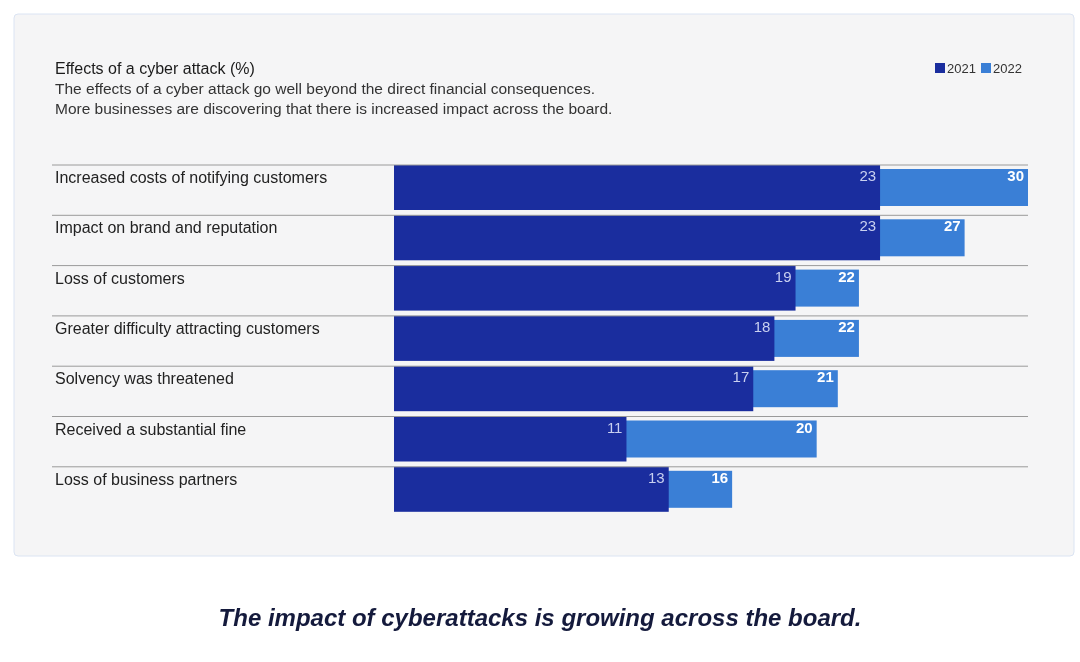 This screenshot has width=1080, height=662. What do you see at coordinates (191, 177) in the screenshot?
I see `y-tick-label: Increased costs of notifying customers` at bounding box center [191, 177].